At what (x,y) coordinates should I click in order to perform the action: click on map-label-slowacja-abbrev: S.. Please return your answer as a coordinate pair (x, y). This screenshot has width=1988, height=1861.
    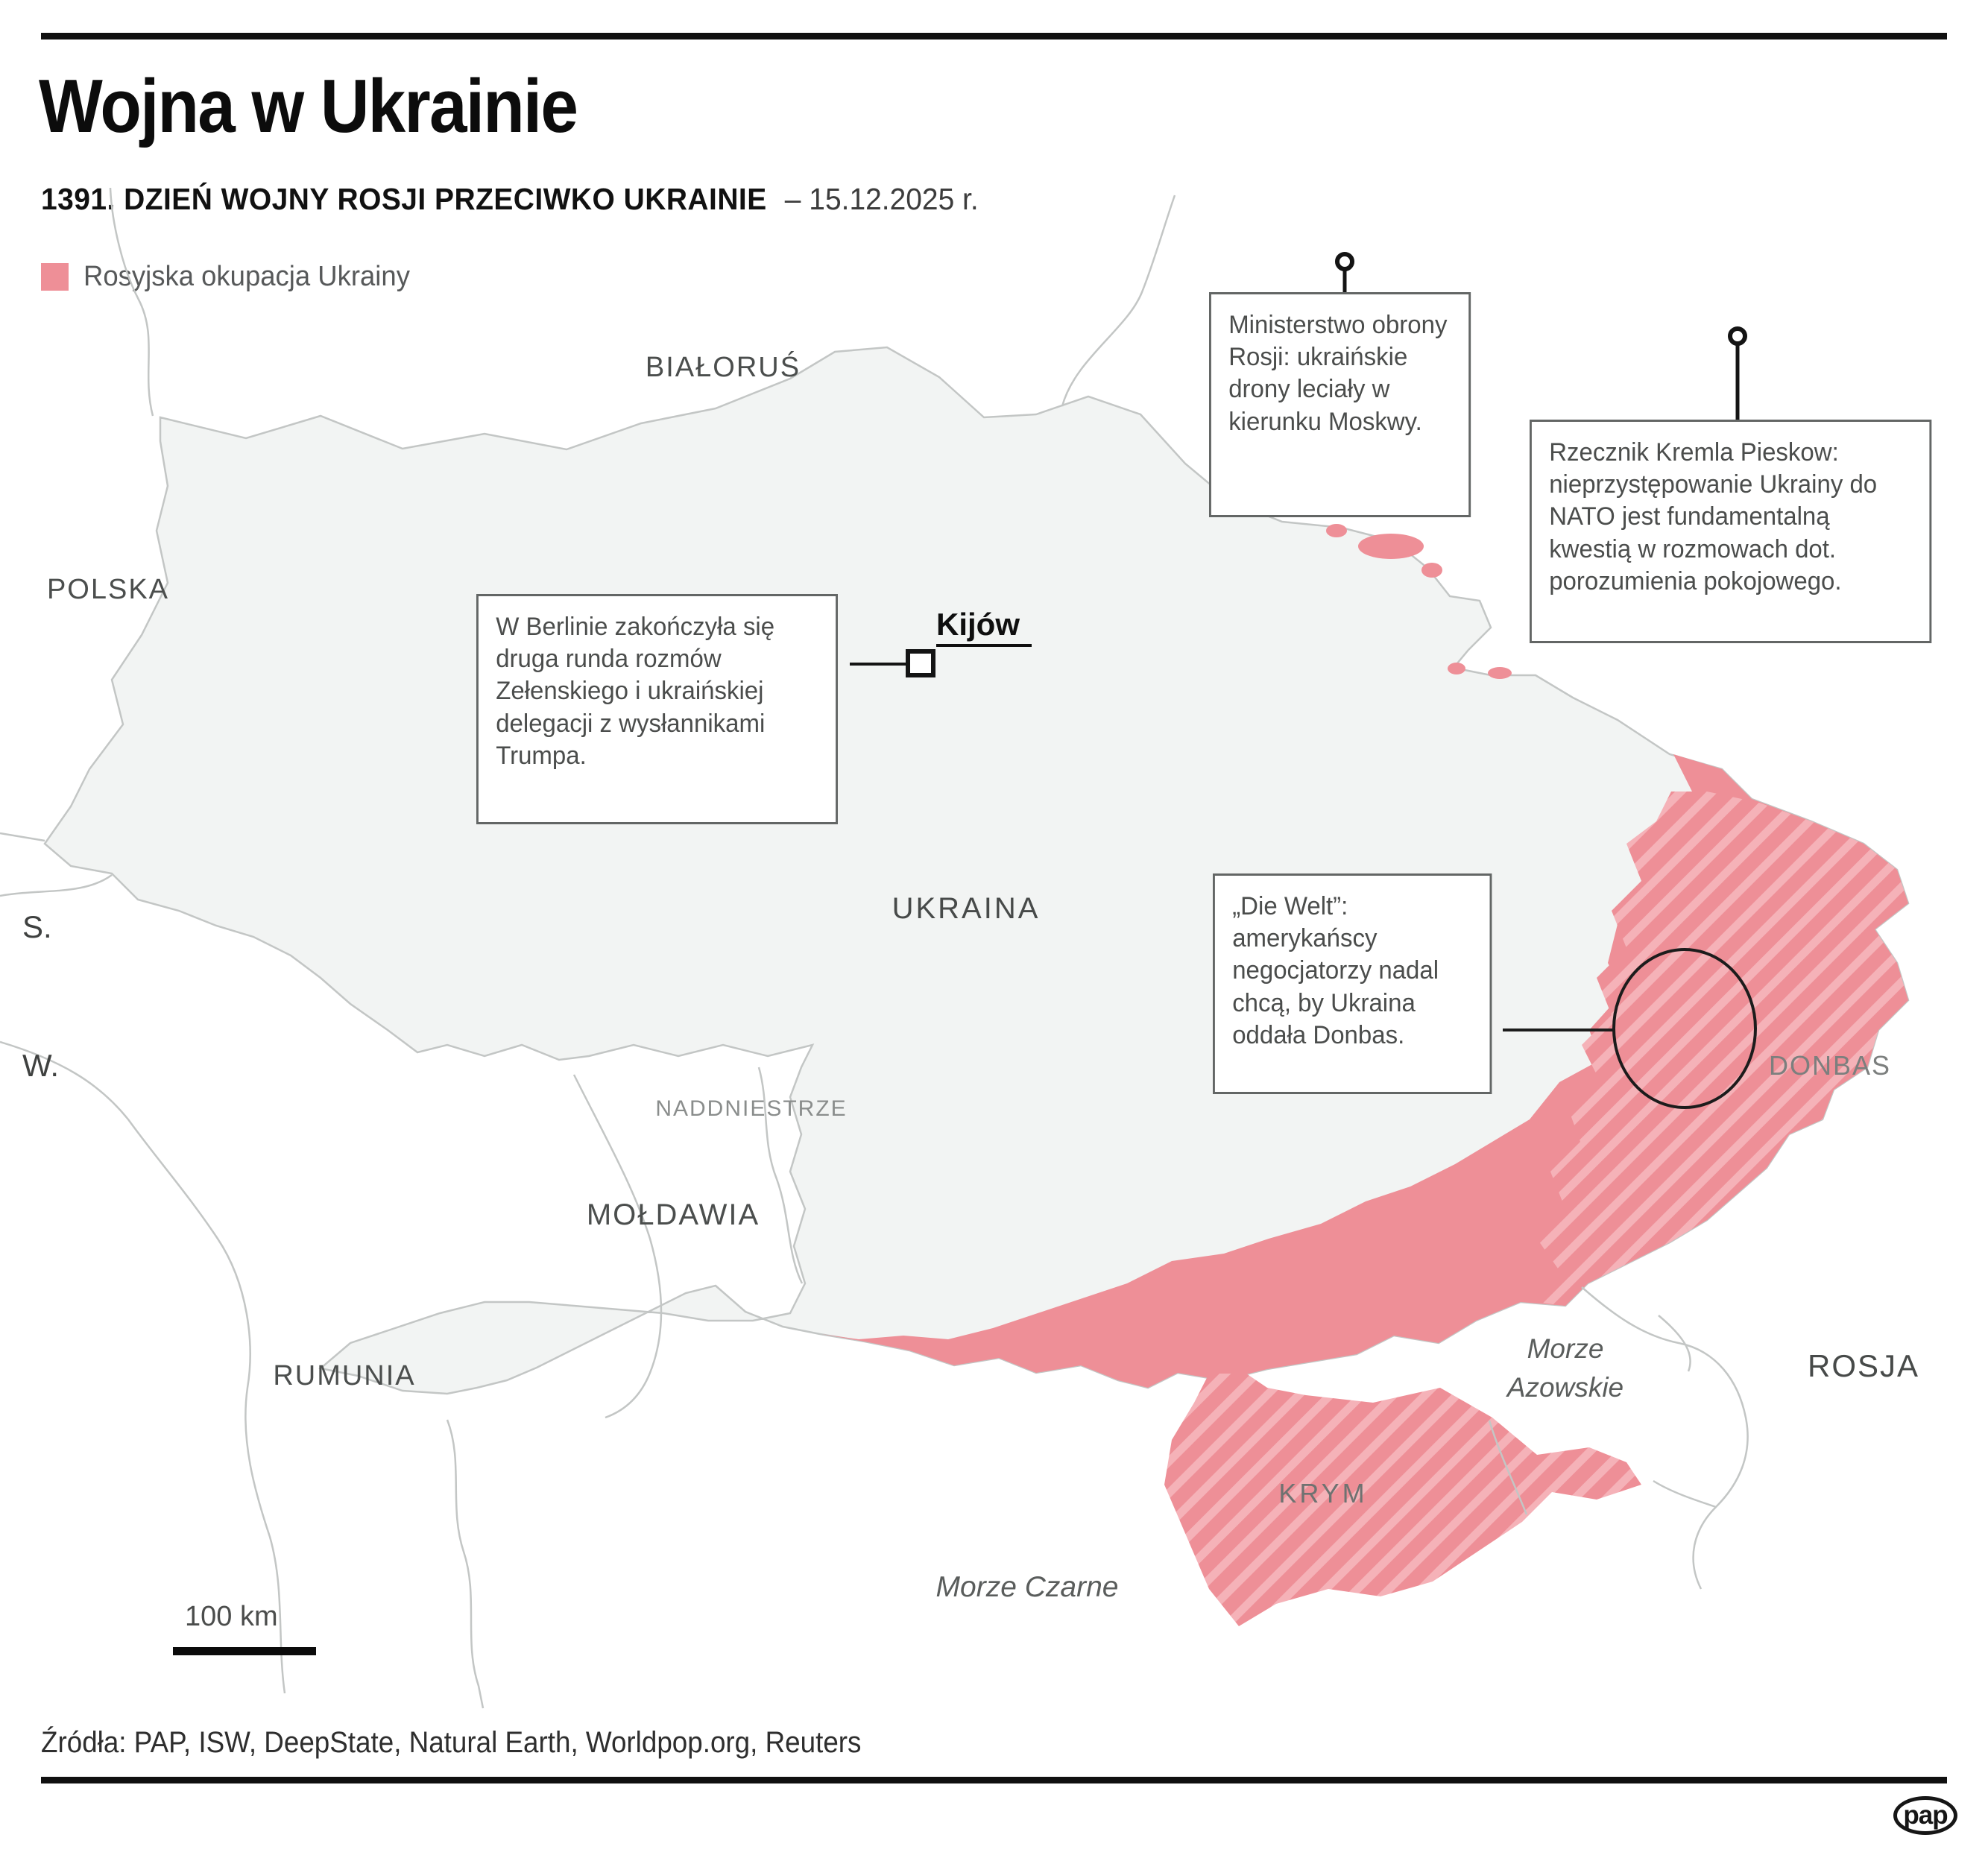
    Looking at the image, I should click on (37, 926).